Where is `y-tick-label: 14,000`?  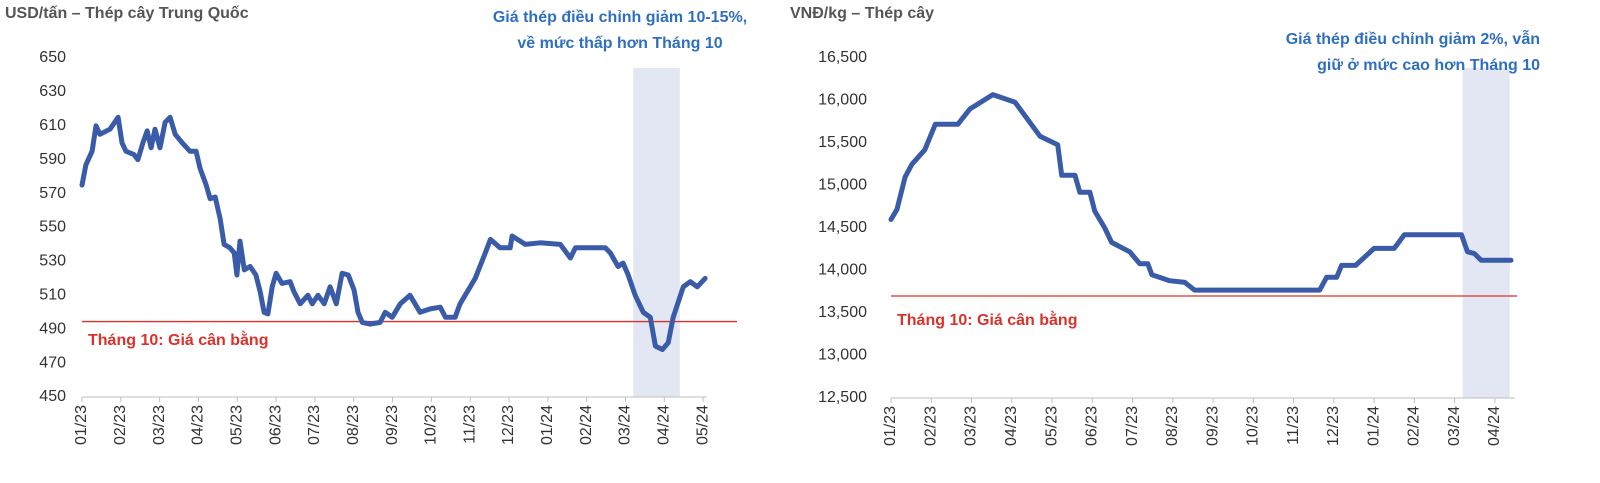
y-tick-label: 14,000 is located at coordinates (842, 270).